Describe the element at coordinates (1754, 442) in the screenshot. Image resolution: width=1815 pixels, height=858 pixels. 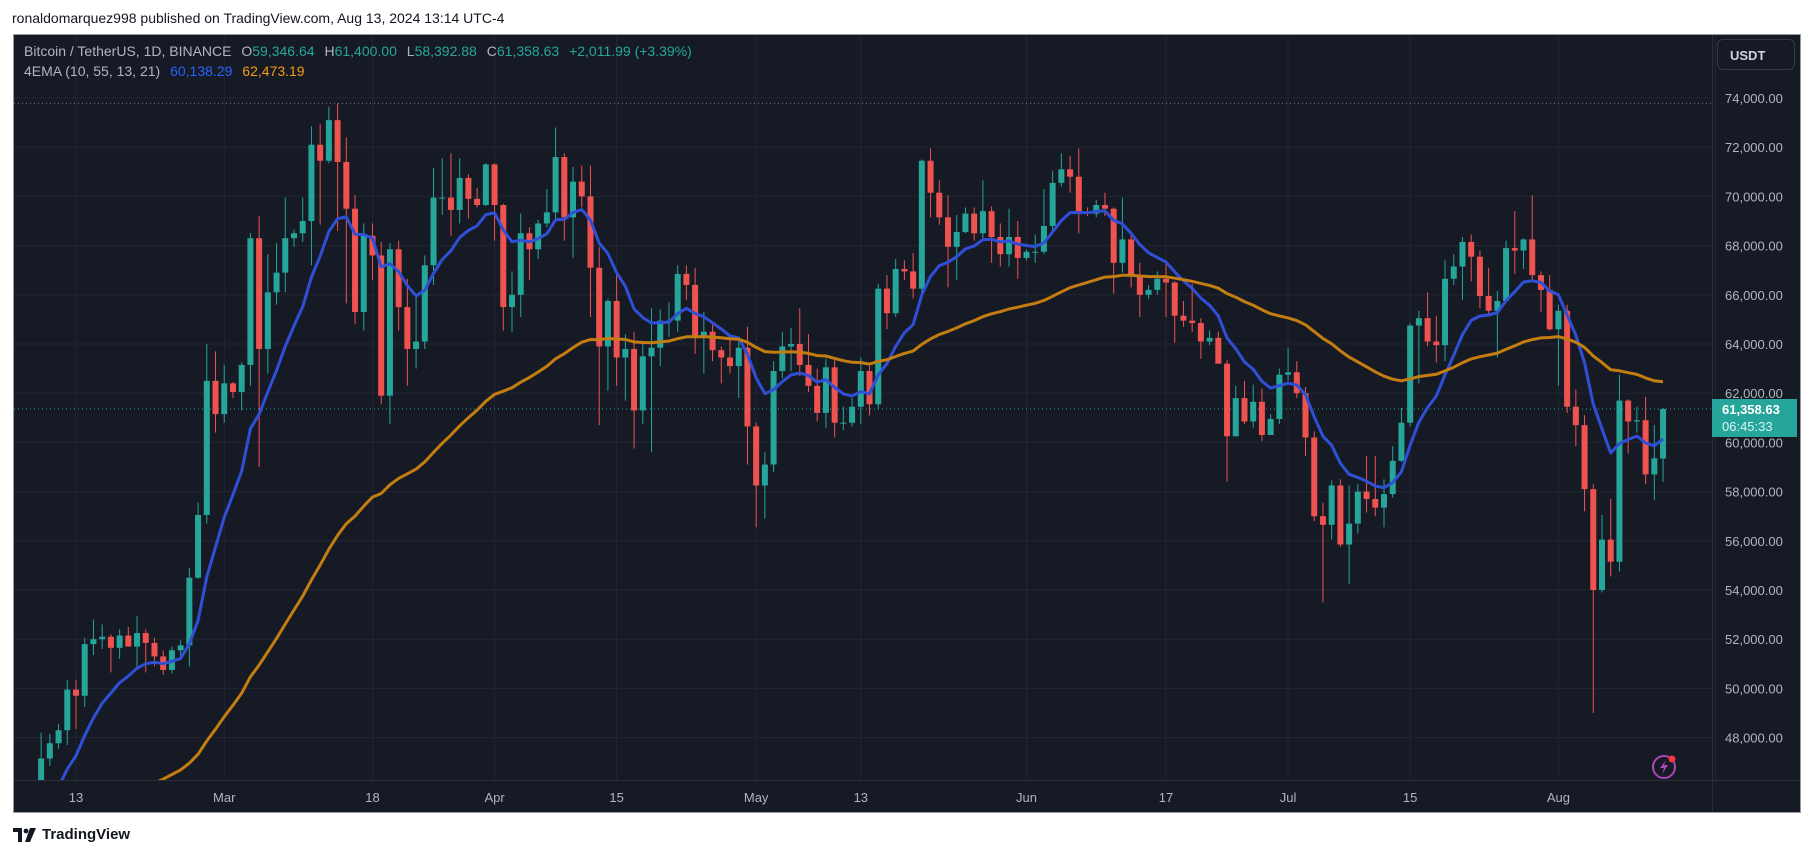
I see `price-axis-tick-label: 60,000.00` at that location.